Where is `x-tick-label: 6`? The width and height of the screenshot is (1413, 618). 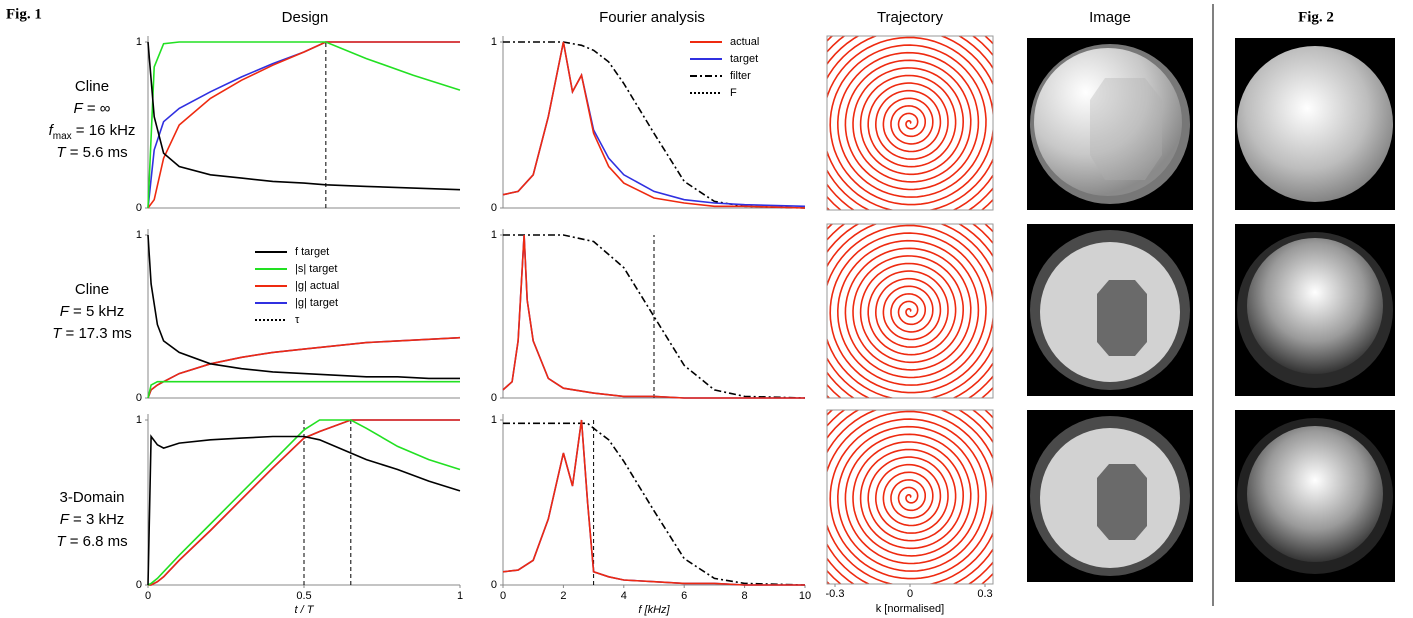 x-tick-label: 6 is located at coordinates (684, 596).